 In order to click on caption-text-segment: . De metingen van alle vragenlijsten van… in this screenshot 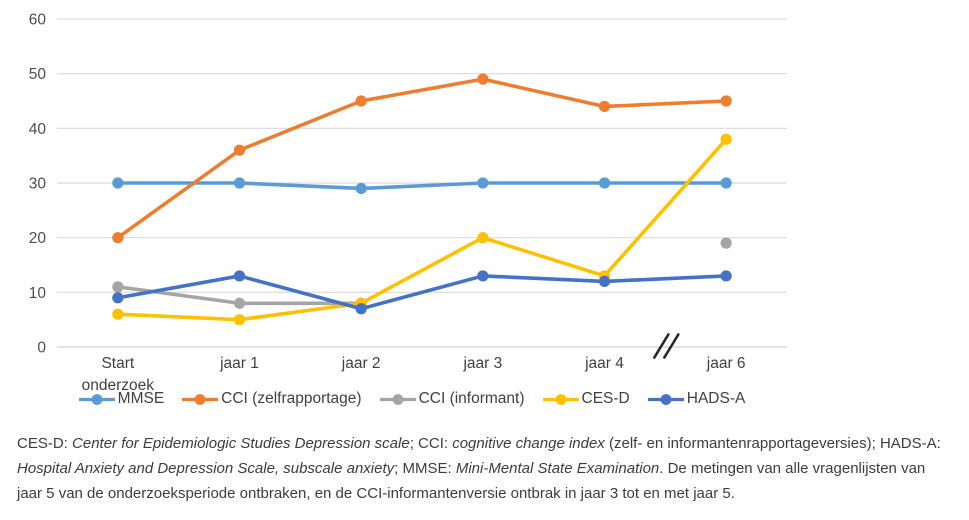, I will do `click(471, 481)`.